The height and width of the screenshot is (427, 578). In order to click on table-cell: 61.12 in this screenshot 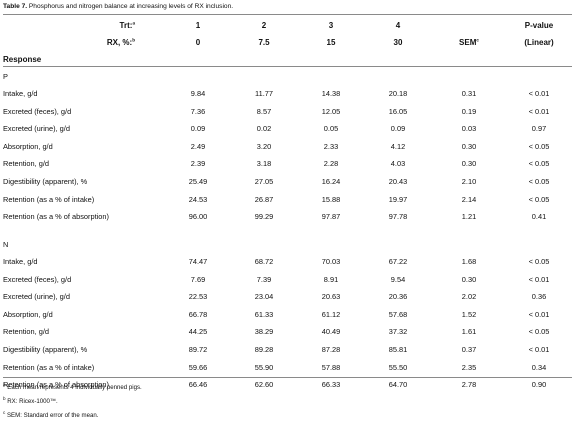, I will do `click(331, 314)`.